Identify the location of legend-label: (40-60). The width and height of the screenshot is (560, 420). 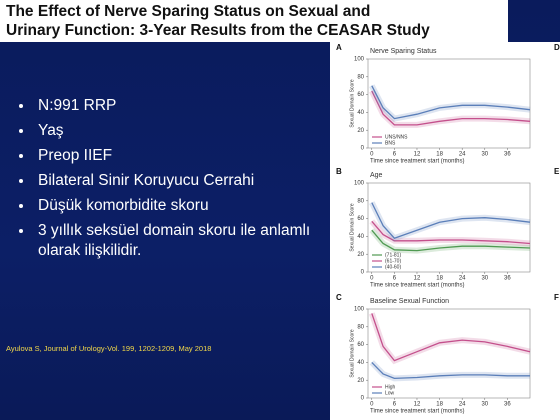
(393, 267).